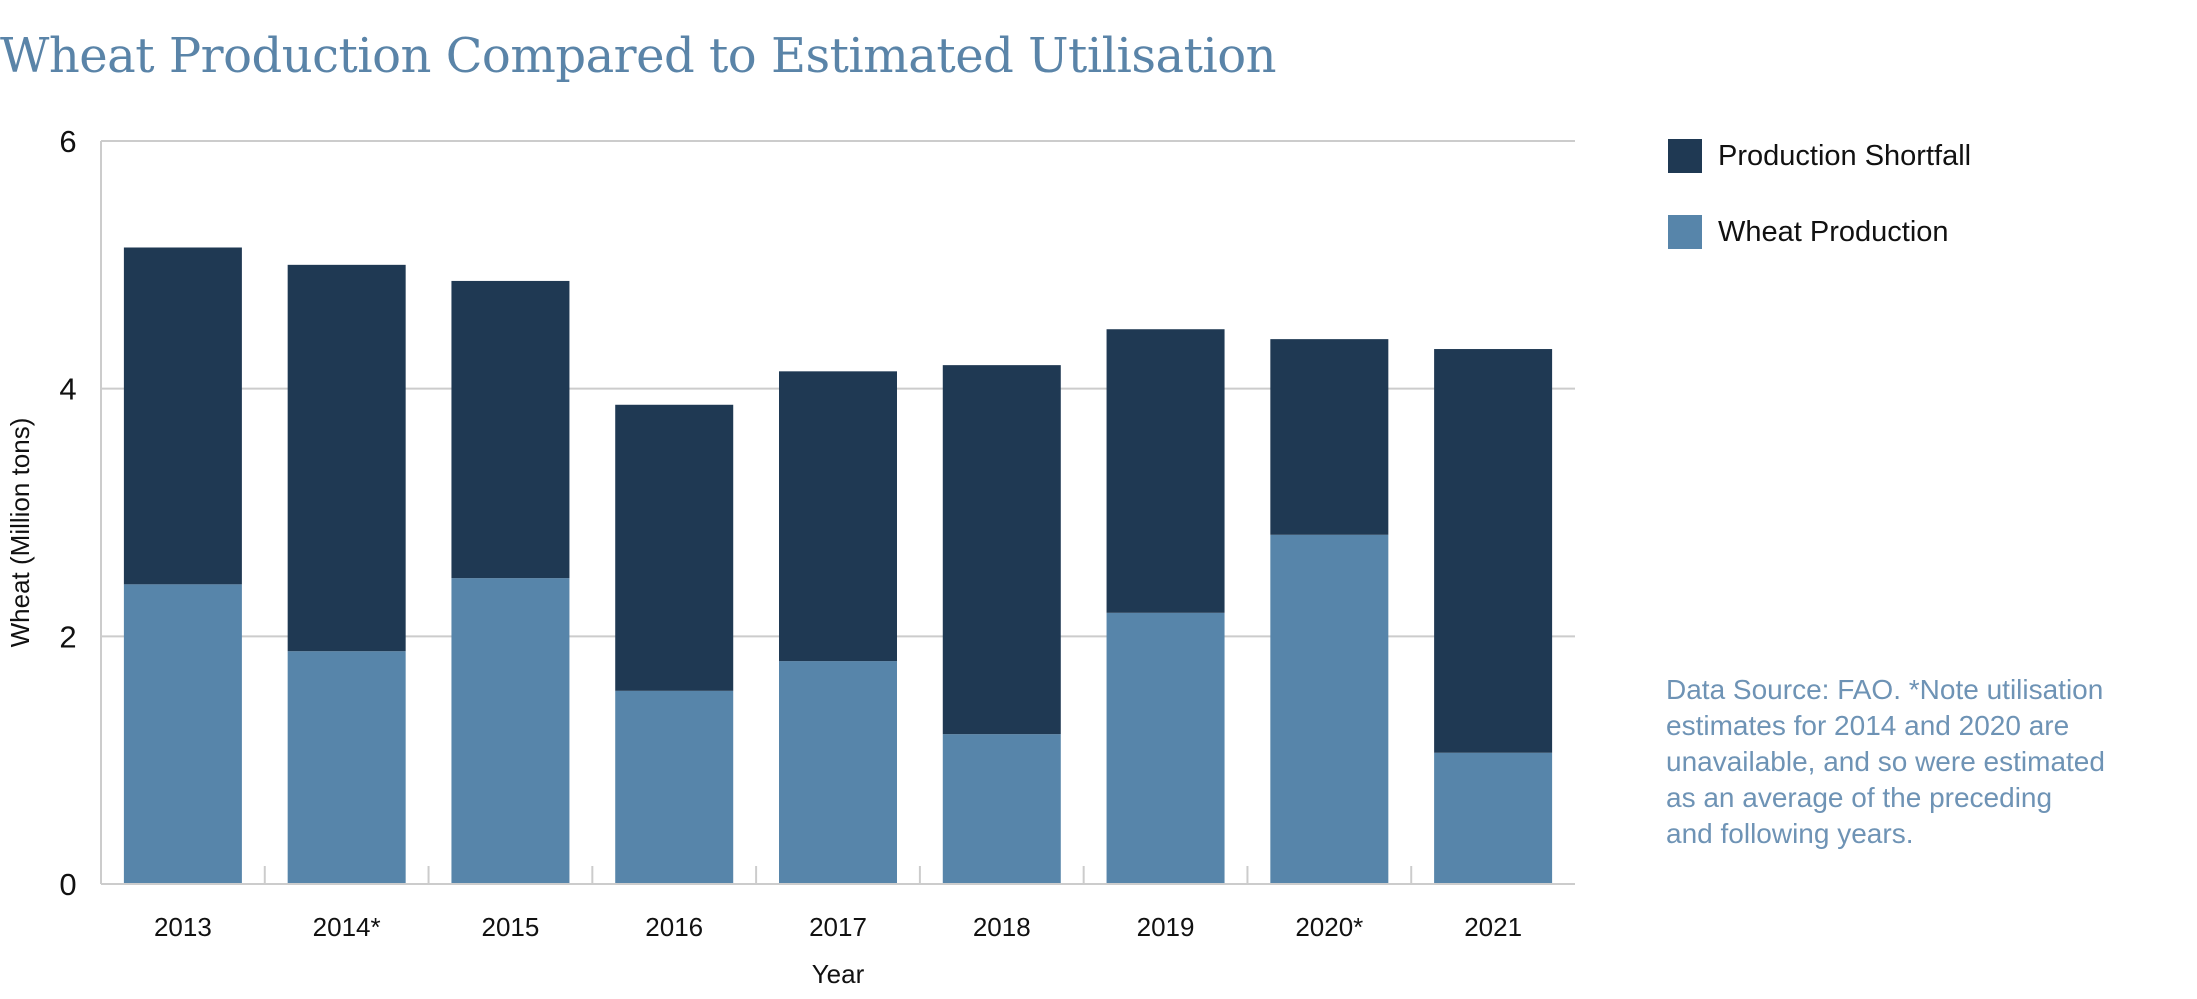  I want to click on legend-label-production: Wheat Production, so click(1833, 231).